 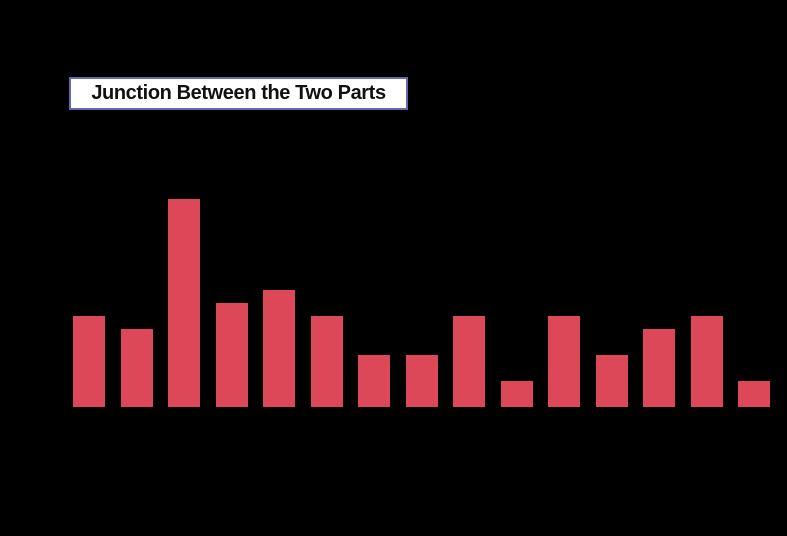 I want to click on legend-box: Junction Between the Two Parts, so click(x=238, y=93).